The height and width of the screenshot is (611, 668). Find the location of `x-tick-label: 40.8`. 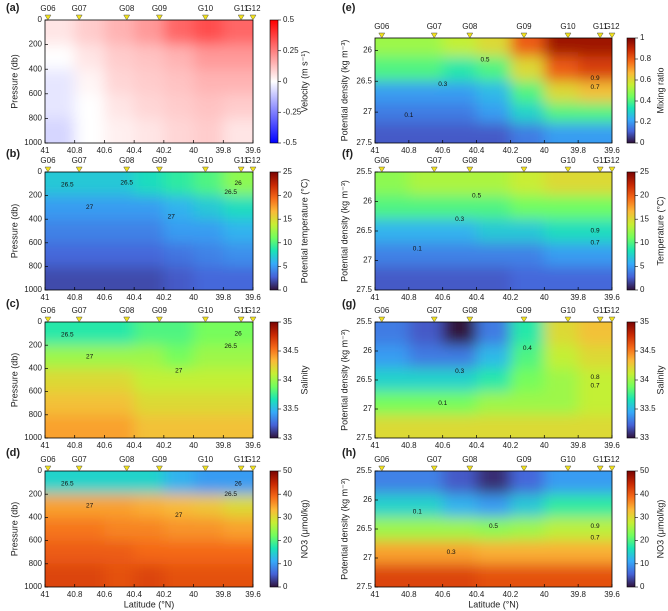

x-tick-label: 40.8 is located at coordinates (75, 445).